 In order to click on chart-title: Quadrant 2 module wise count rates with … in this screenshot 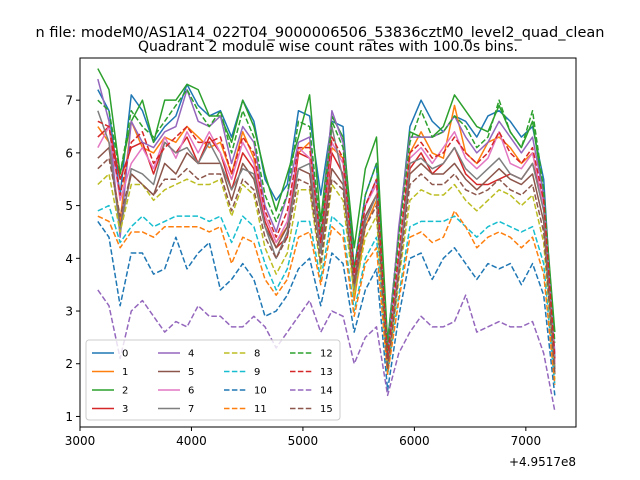, I will do `click(328, 47)`.